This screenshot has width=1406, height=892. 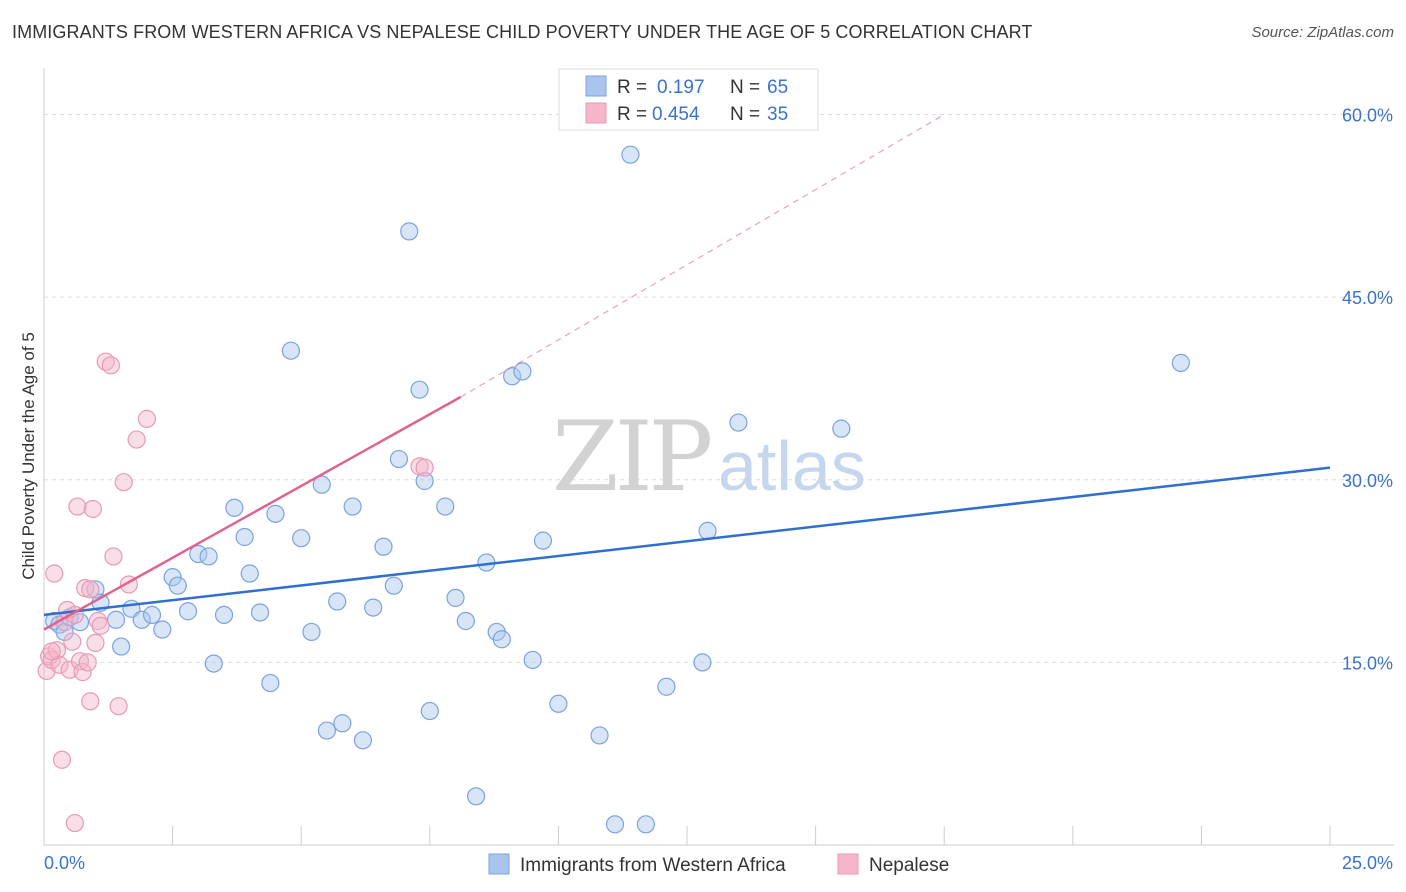 I want to click on chart-source: Source: ZipAtlas.com, so click(x=1322, y=32).